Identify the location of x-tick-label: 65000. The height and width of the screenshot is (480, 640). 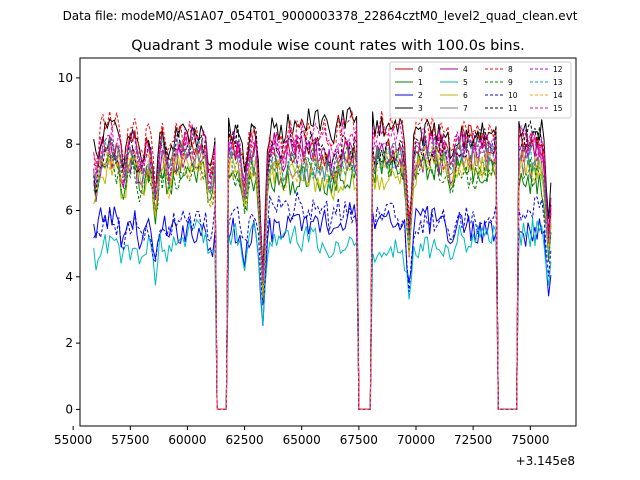
(302, 440).